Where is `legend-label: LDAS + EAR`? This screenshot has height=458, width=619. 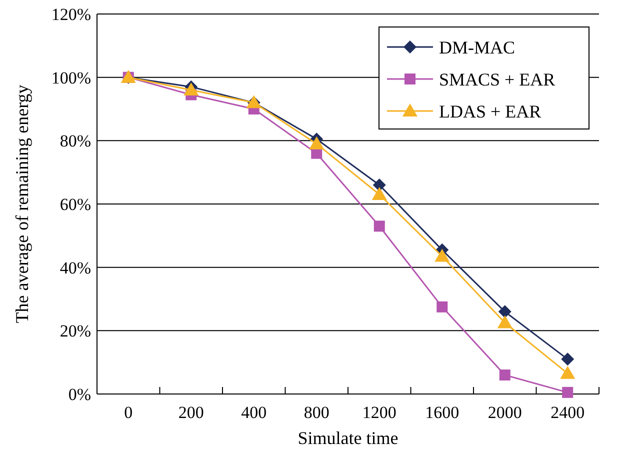
legend-label: LDAS + EAR is located at coordinates (490, 111).